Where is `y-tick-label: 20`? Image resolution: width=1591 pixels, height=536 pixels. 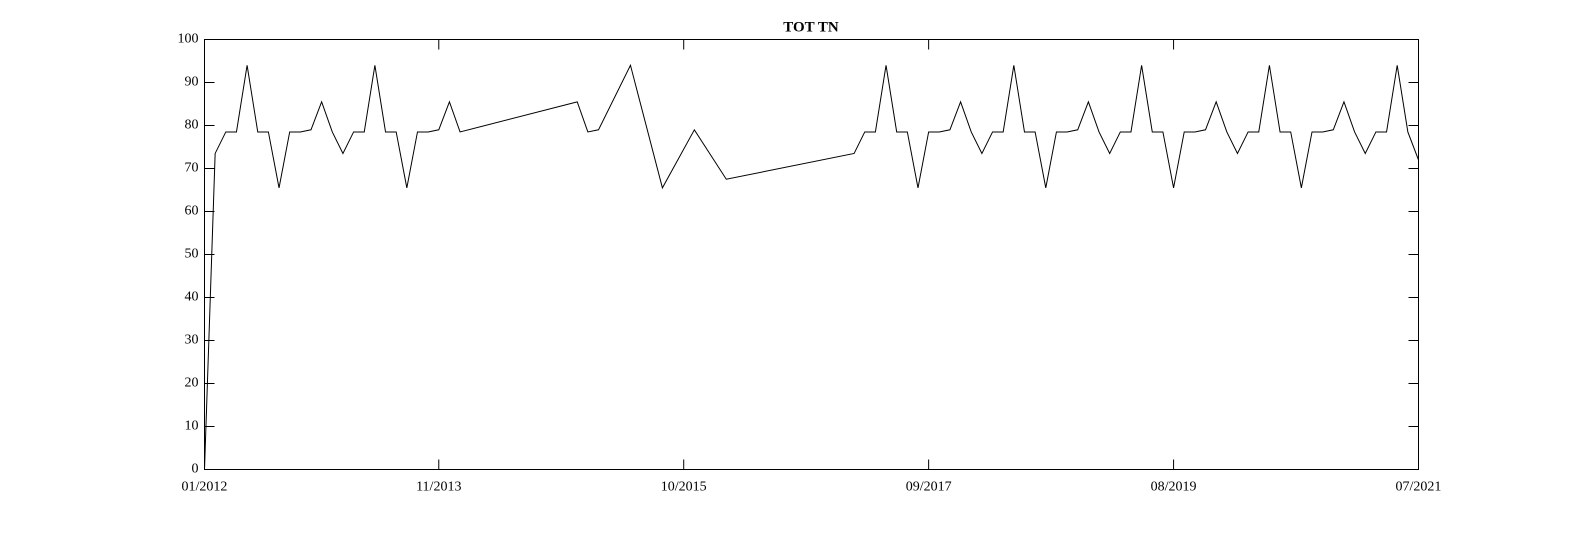
y-tick-label: 20 is located at coordinates (192, 383).